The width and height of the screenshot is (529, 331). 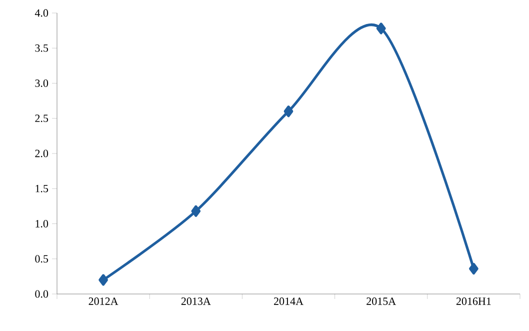 What do you see at coordinates (196, 301) in the screenshot?
I see `x-tick-label: 2013A` at bounding box center [196, 301].